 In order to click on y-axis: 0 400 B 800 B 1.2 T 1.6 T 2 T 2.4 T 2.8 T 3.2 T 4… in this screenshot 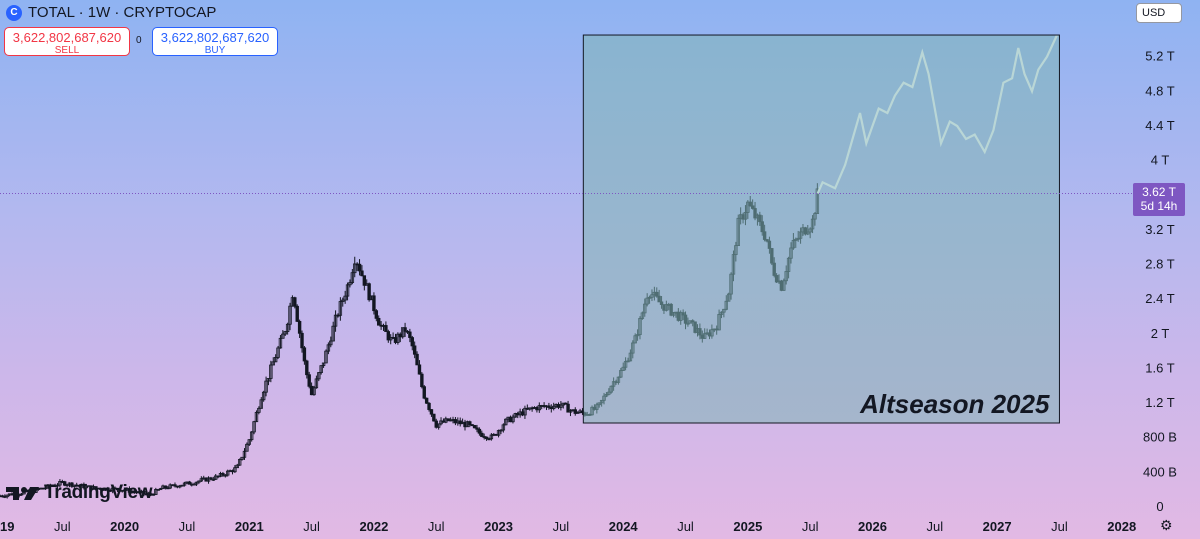, I will do `click(1160, 281)`.